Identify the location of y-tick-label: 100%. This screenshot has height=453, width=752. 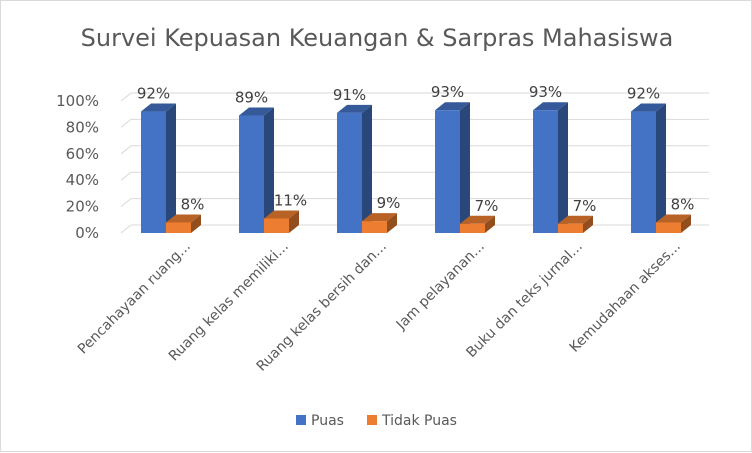
(77, 101).